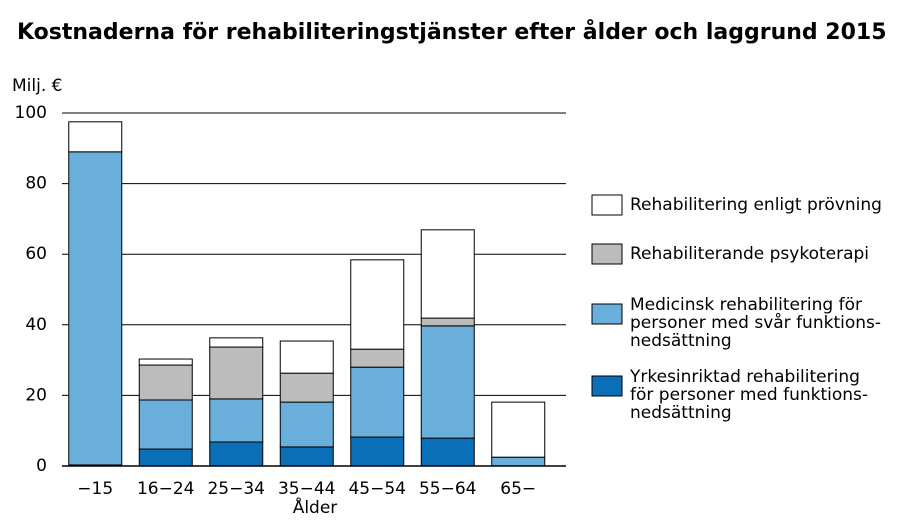  What do you see at coordinates (31, 113) in the screenshot?
I see `y-tick-label: 100` at bounding box center [31, 113].